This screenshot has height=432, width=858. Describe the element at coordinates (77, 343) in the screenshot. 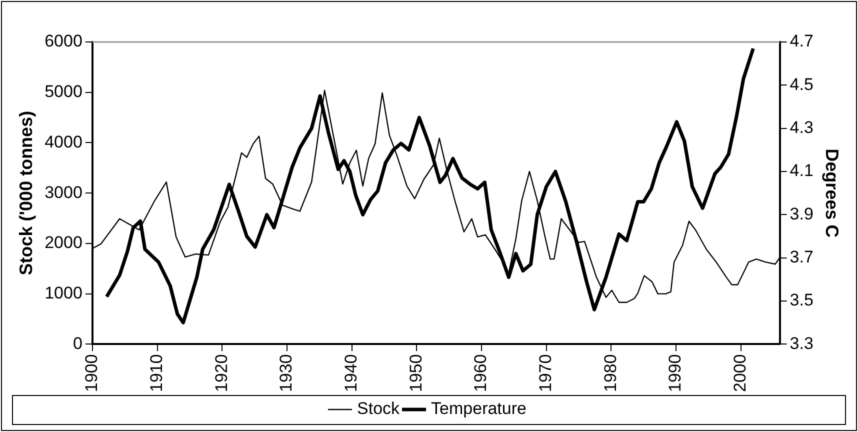

I see `y-tick-label: 0` at that location.